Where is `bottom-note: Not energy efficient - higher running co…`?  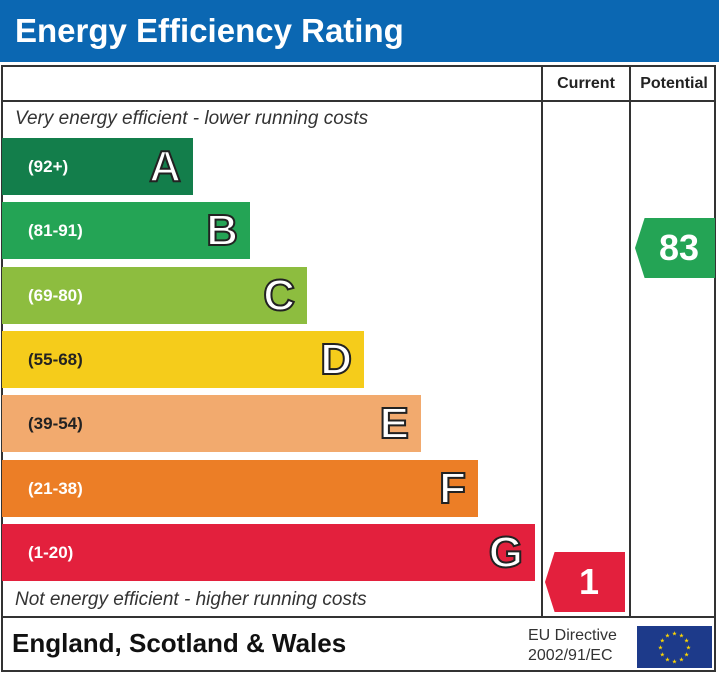 bottom-note: Not energy efficient - higher running co… is located at coordinates (191, 599).